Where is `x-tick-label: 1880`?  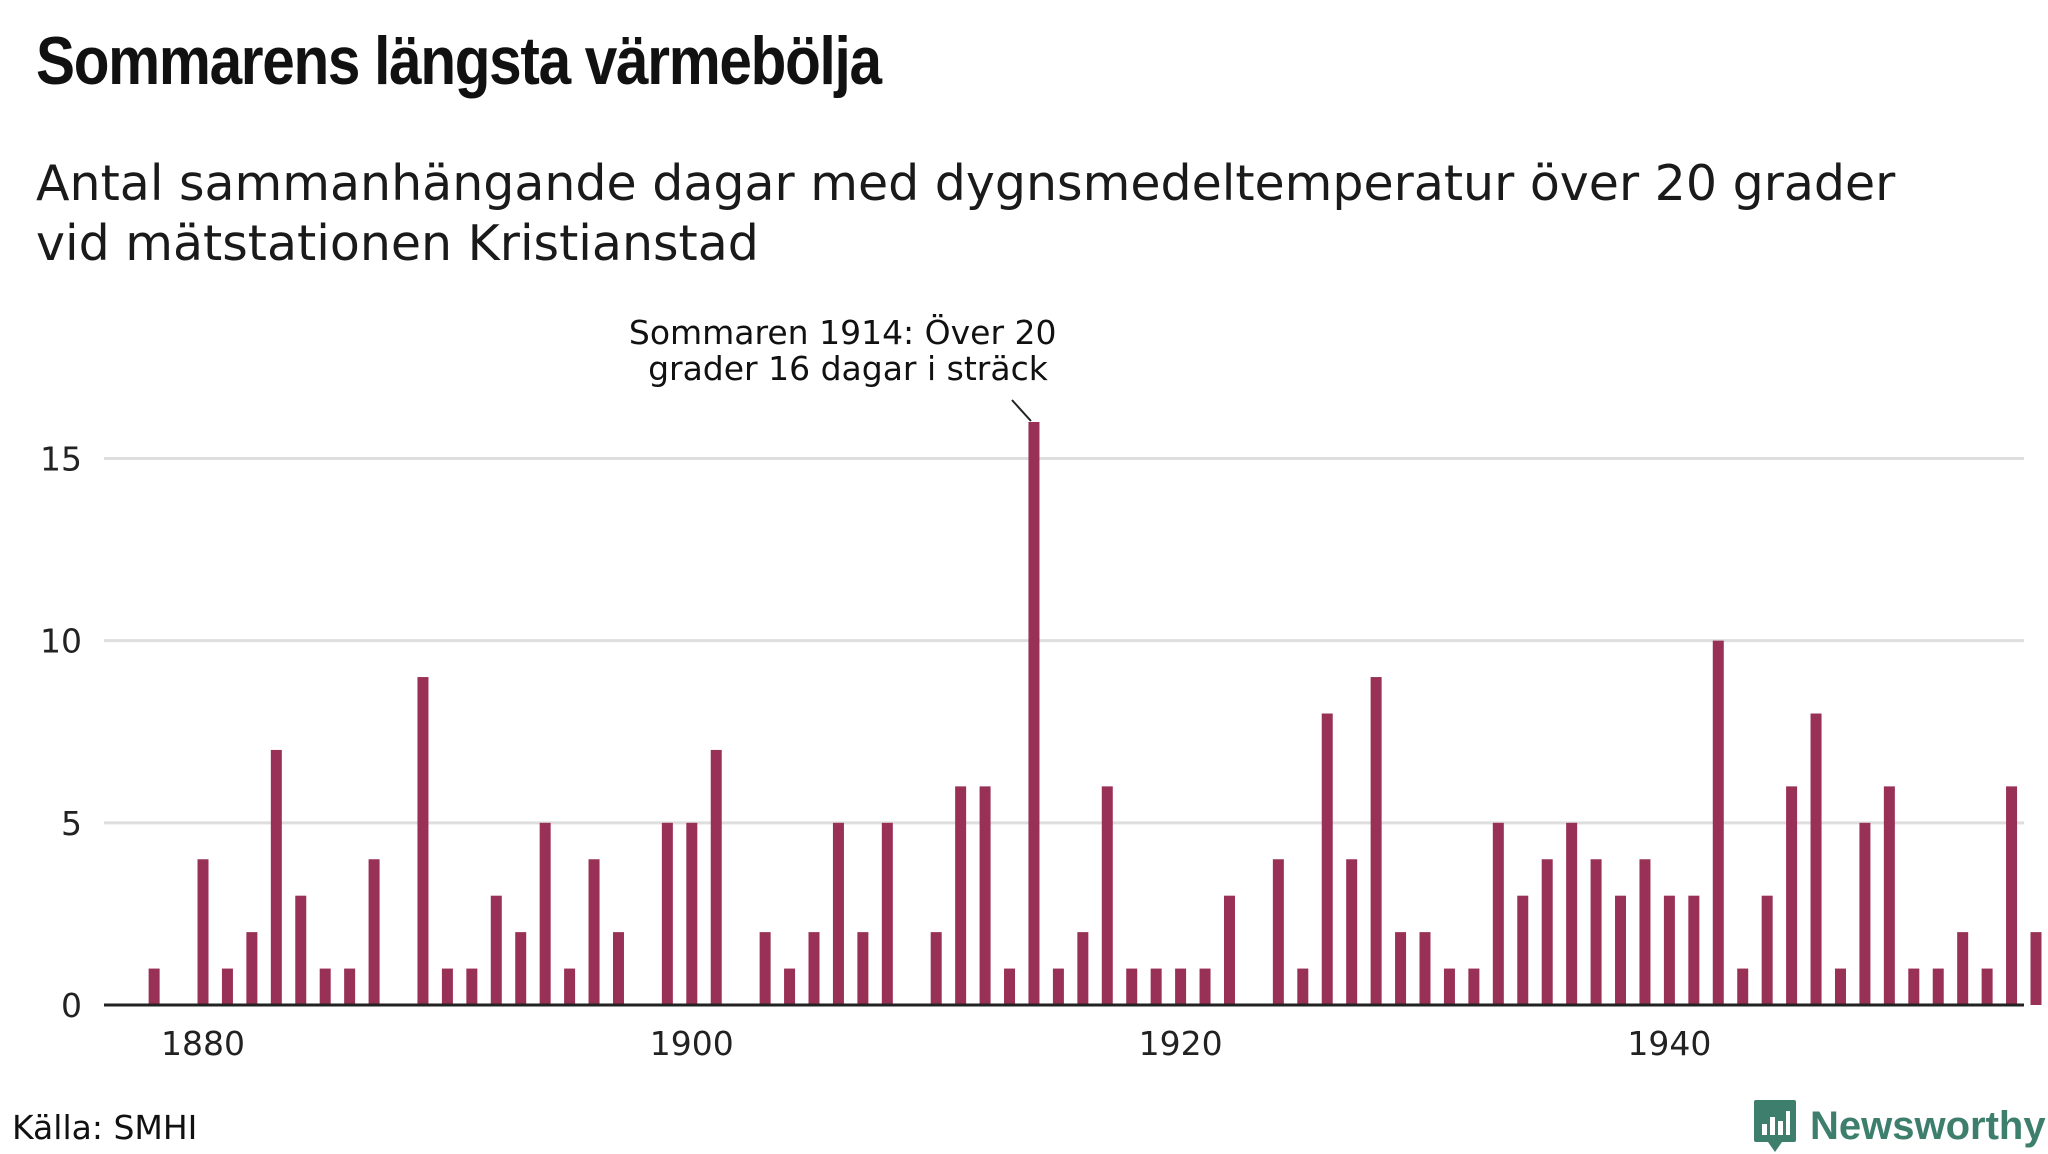
x-tick-label: 1880 is located at coordinates (203, 1043).